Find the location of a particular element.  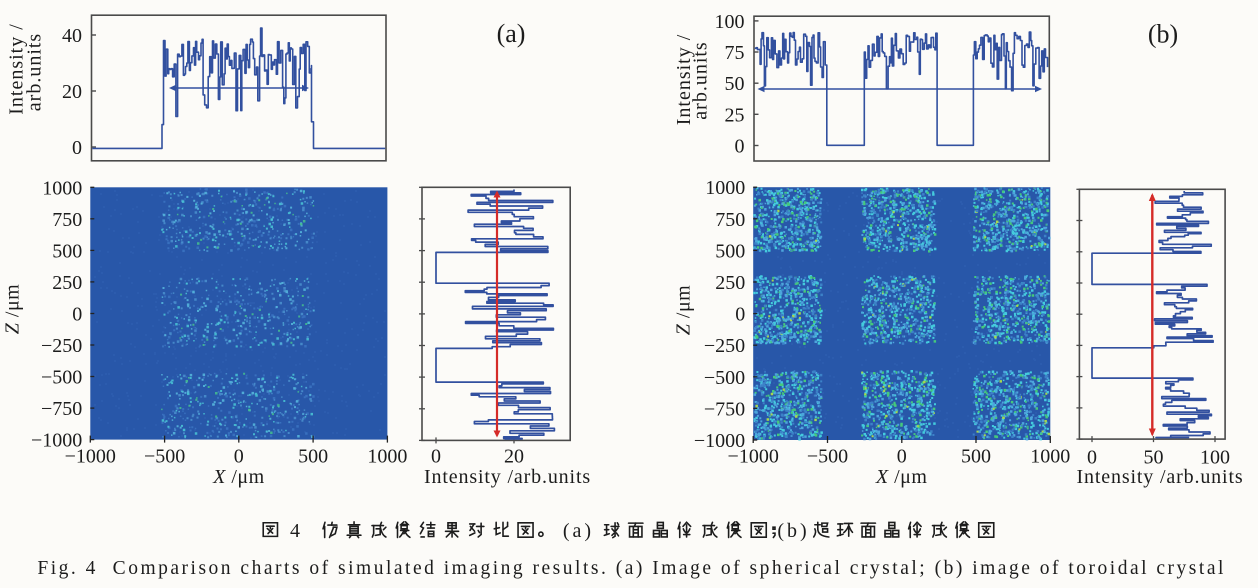

svg-text: 75 is located at coordinates (735, 53).